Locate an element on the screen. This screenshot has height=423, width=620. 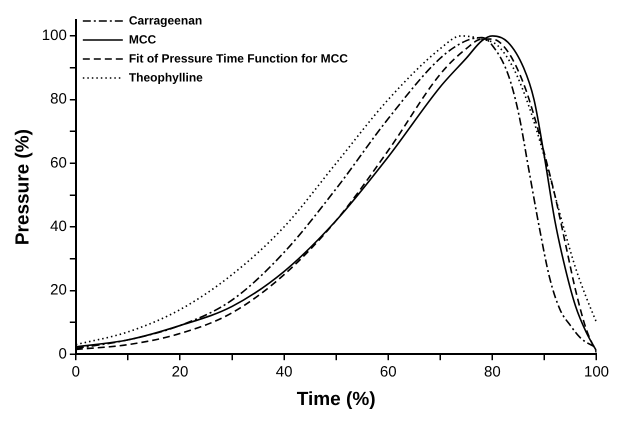
x-tick-label: 0 is located at coordinates (76, 371).